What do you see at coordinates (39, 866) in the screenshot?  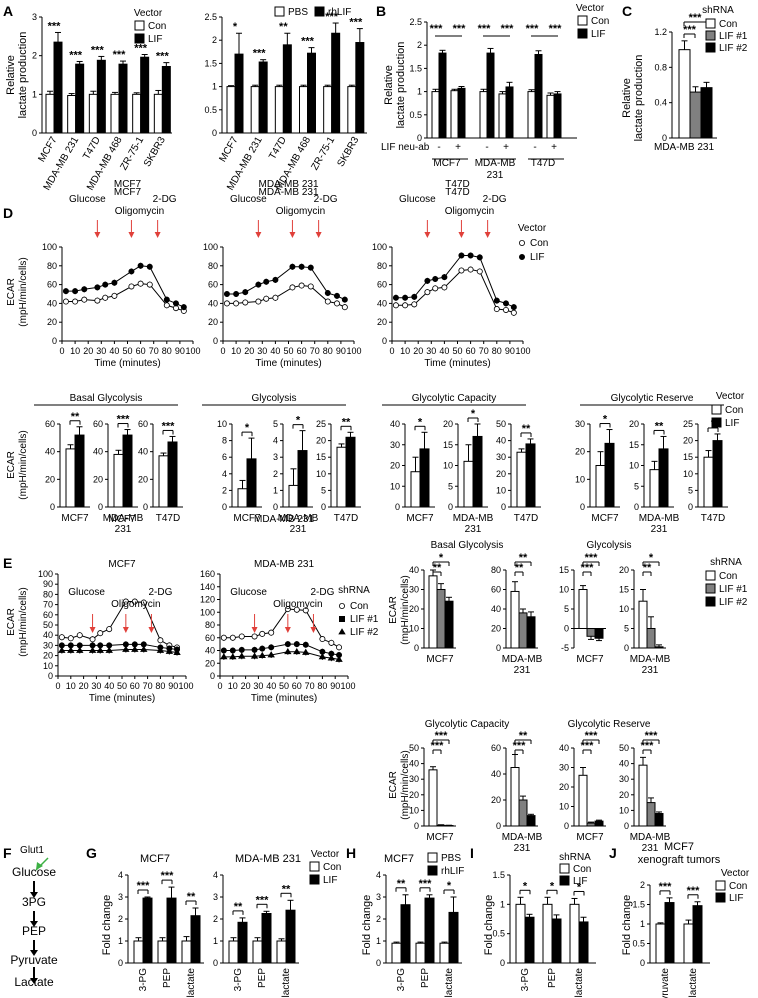 I see `f-glut1-arrowhead` at bounding box center [39, 866].